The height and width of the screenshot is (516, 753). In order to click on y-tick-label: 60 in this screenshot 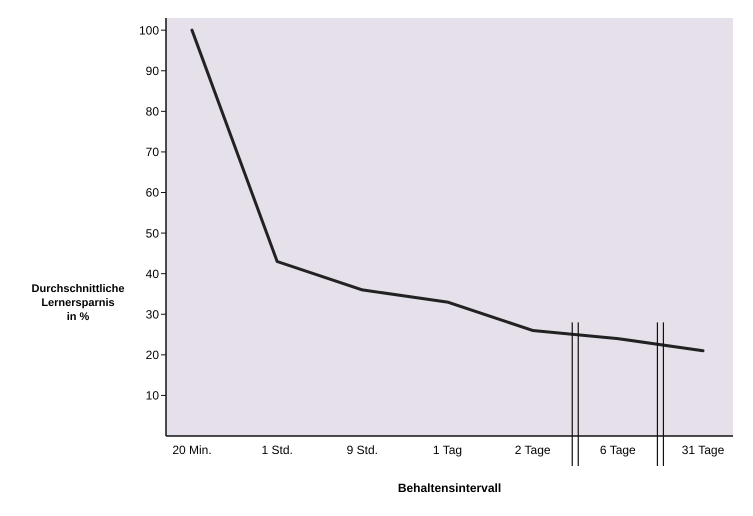, I will do `click(153, 193)`.